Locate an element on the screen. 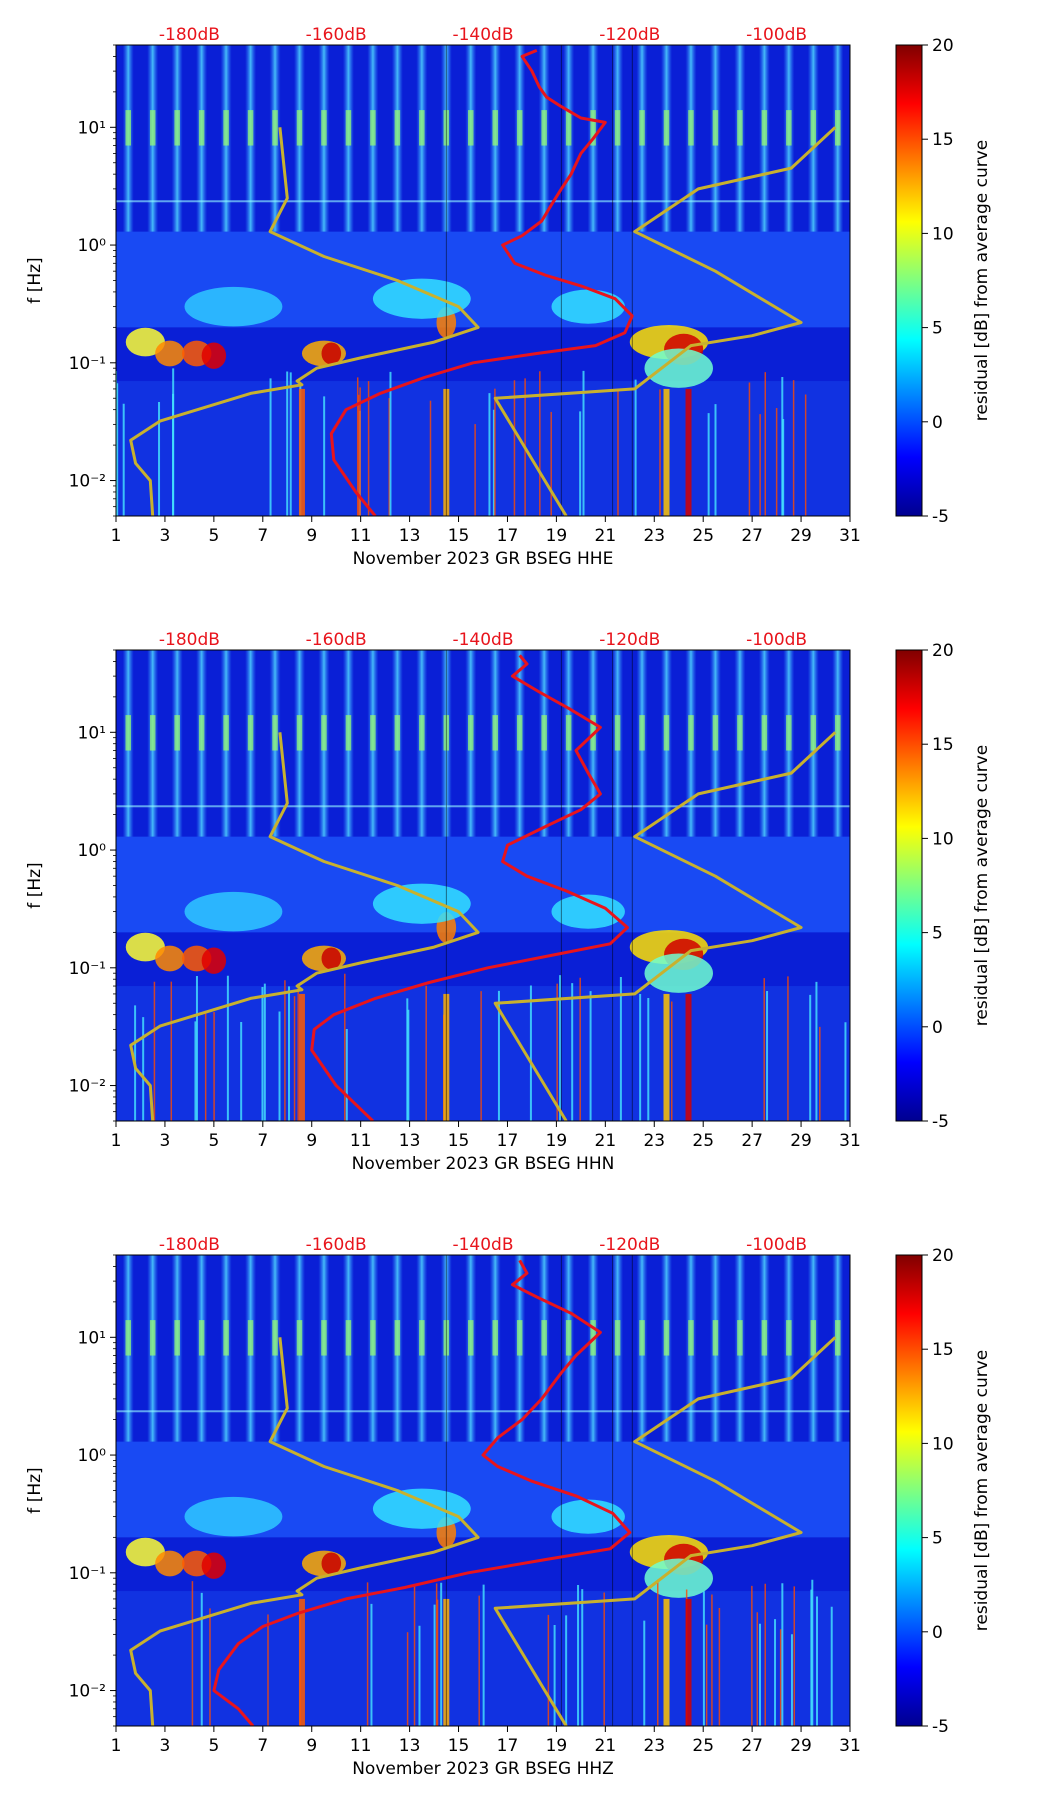  colorbar-gradient is located at coordinates (909, 280).